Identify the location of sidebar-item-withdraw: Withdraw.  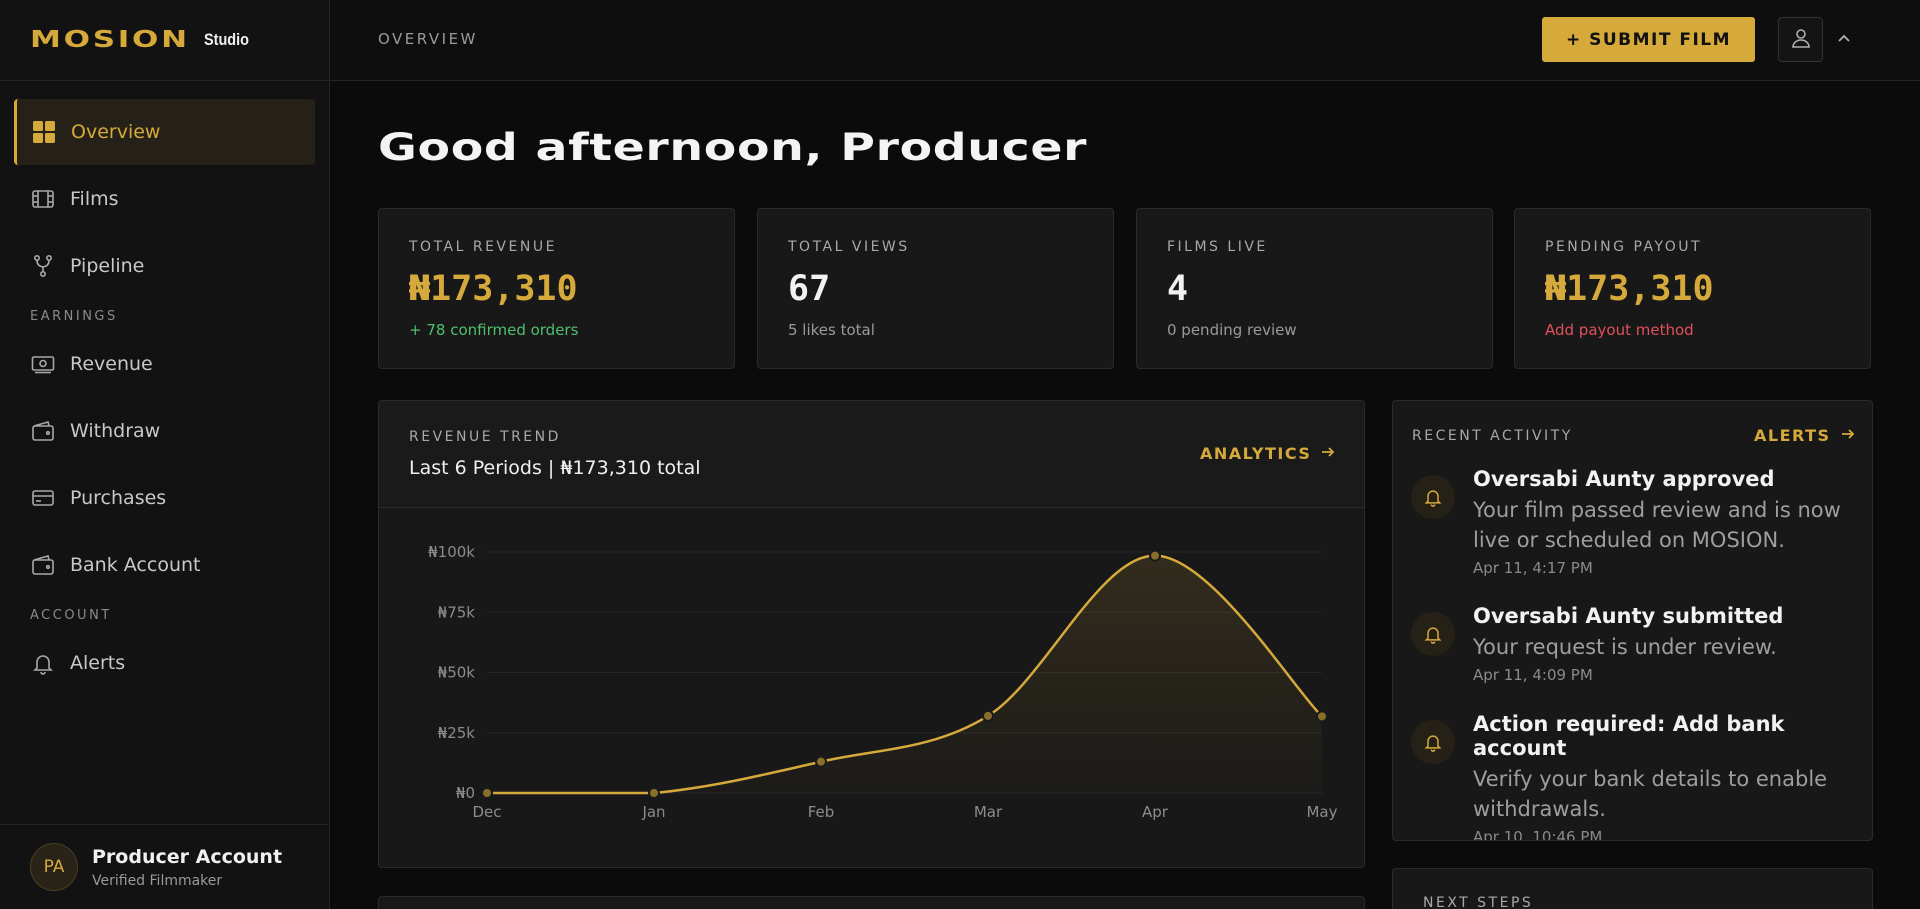
(164, 431).